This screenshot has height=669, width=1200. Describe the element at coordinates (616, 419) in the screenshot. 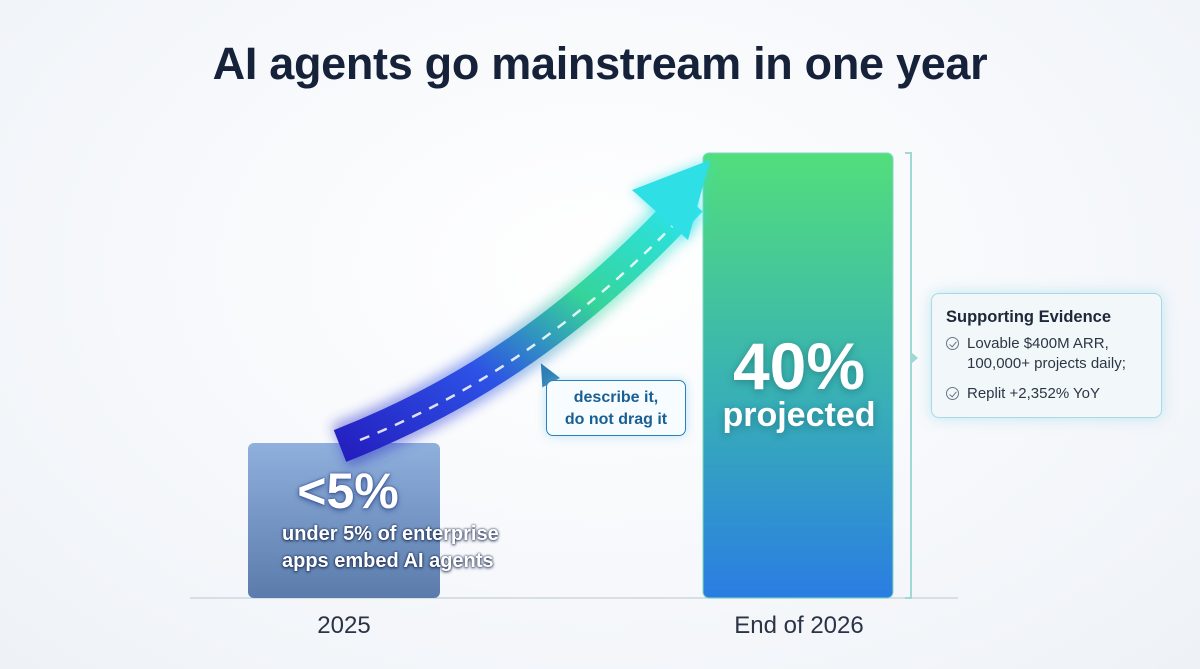

I see `callout-line: do not drag it` at that location.